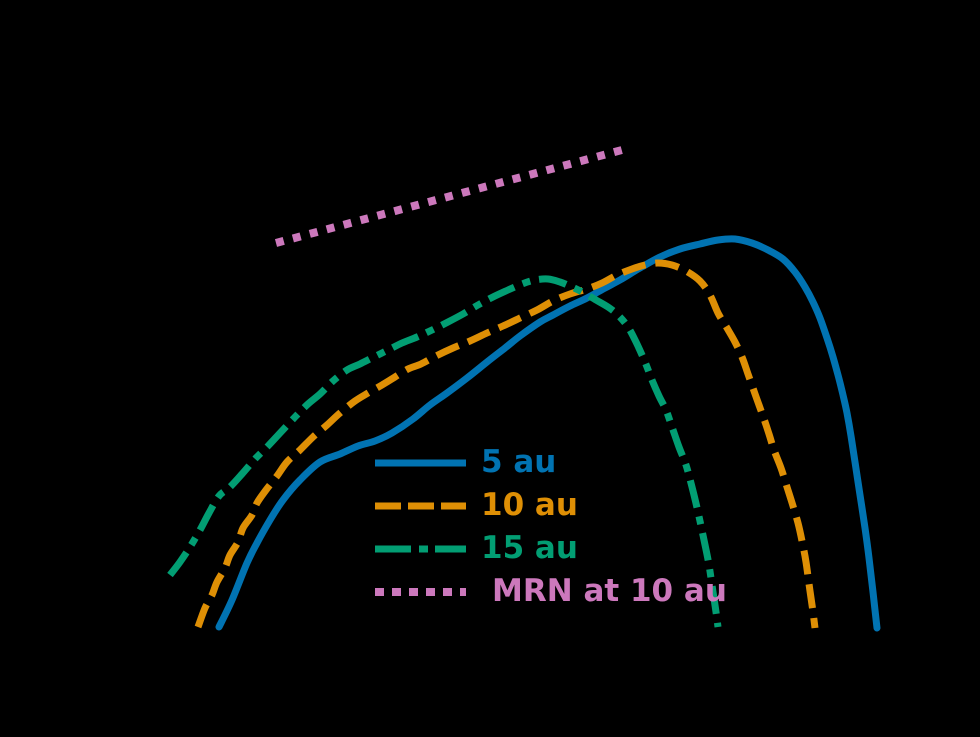 The width and height of the screenshot is (980, 737). I want to click on legend-line-dashed-icon, so click(420, 505).